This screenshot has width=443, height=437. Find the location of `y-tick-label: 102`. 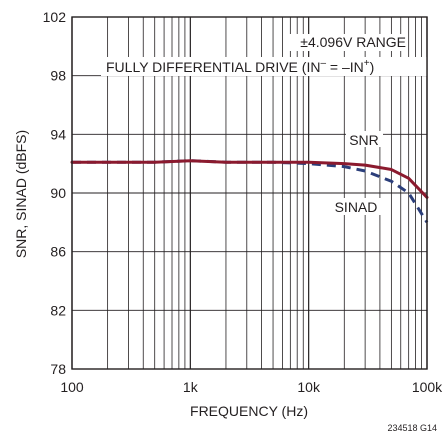

y-tick-label: 102 is located at coordinates (55, 17).